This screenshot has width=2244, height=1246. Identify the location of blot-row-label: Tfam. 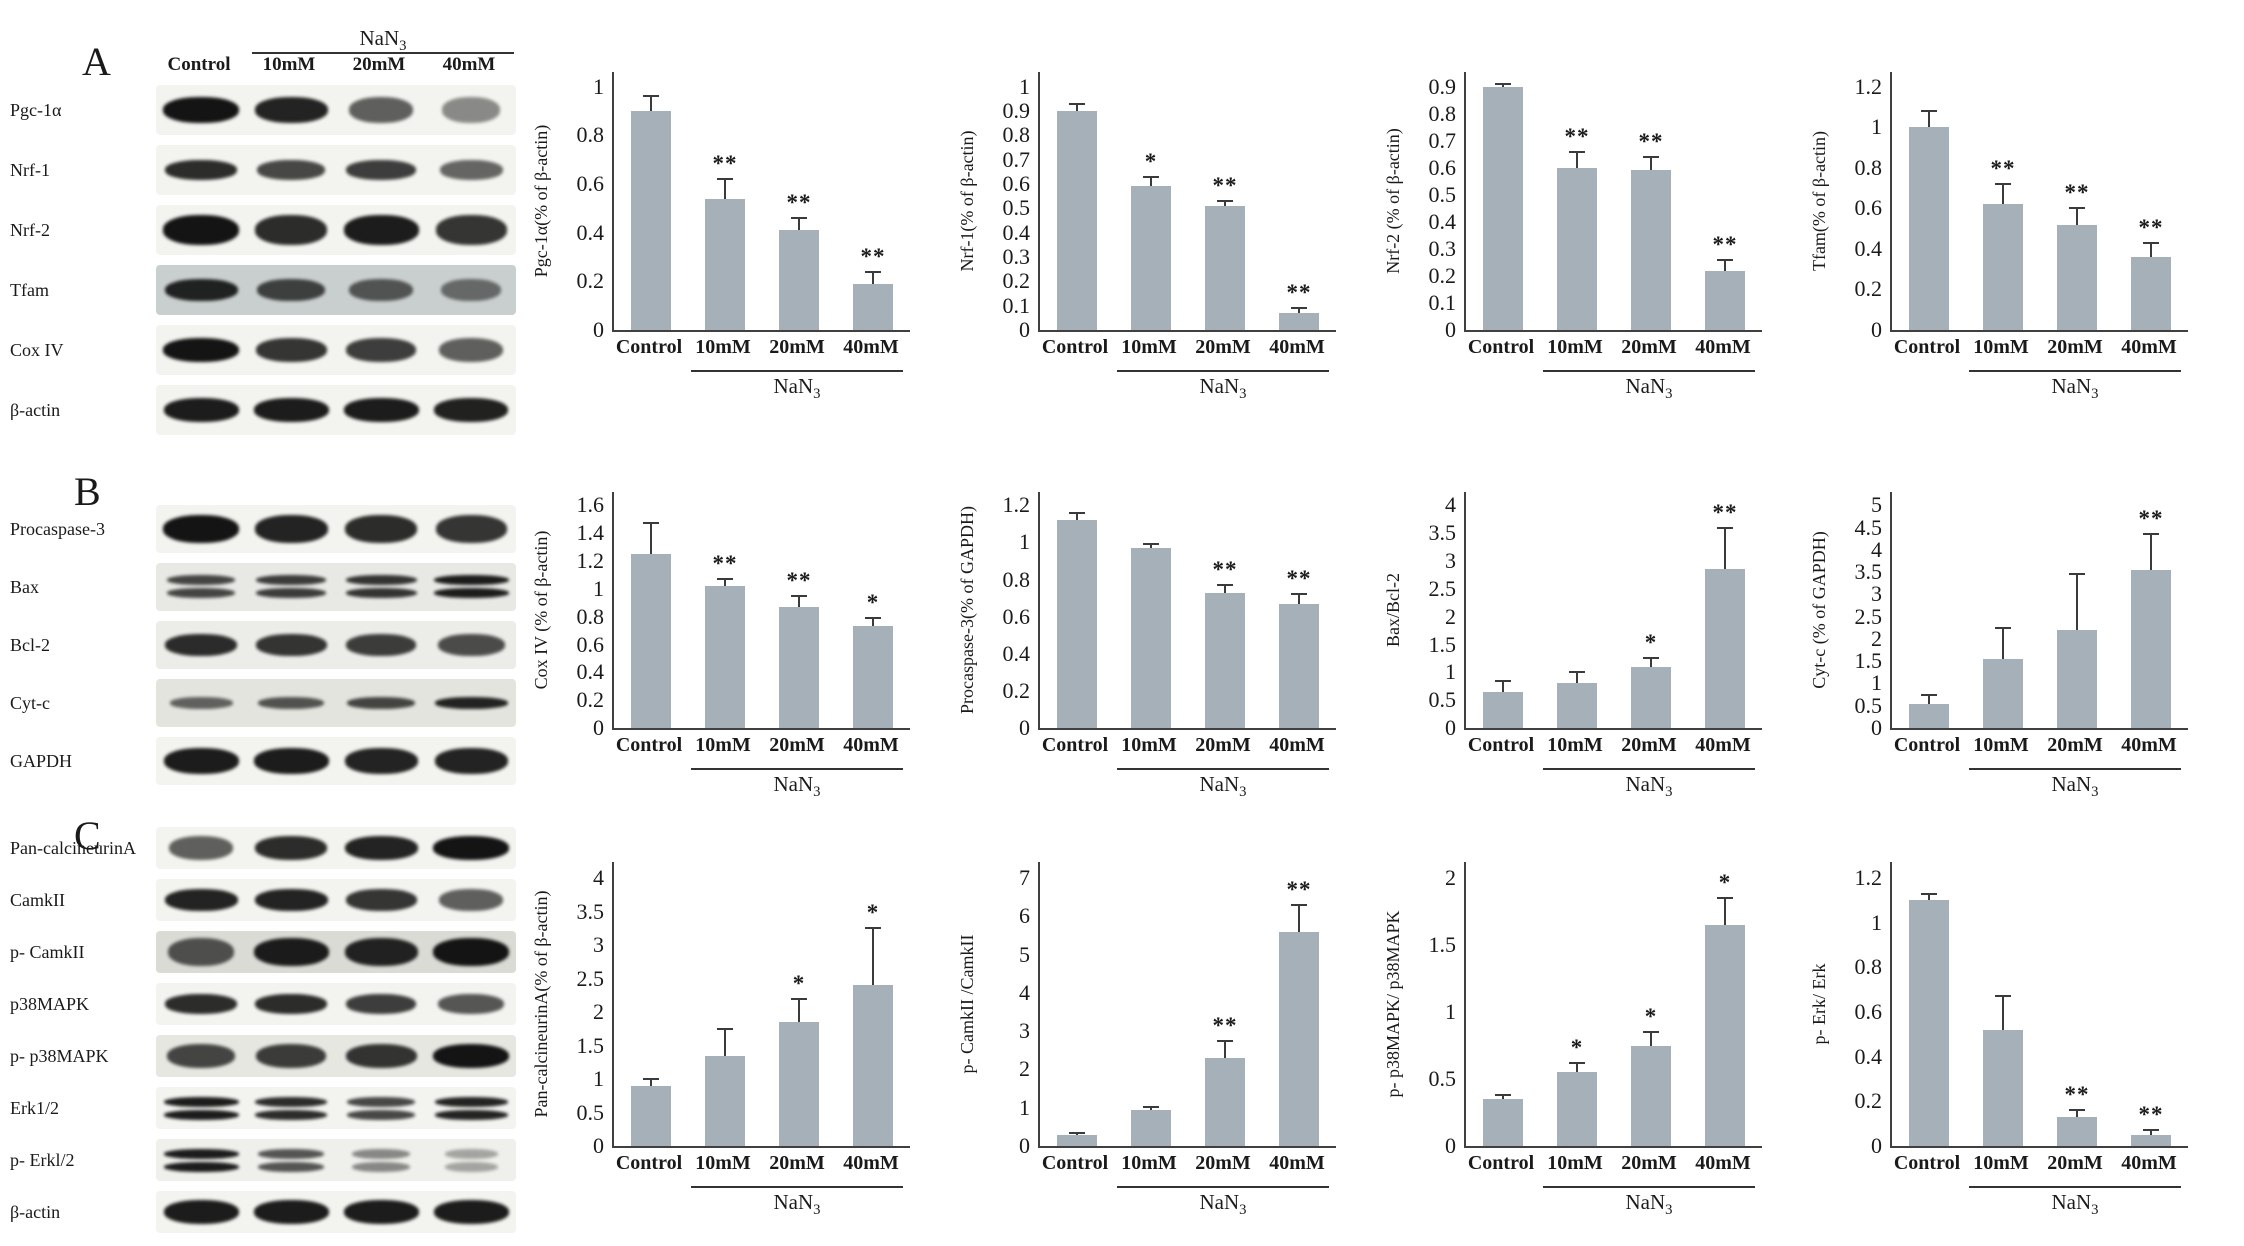
(29, 289).